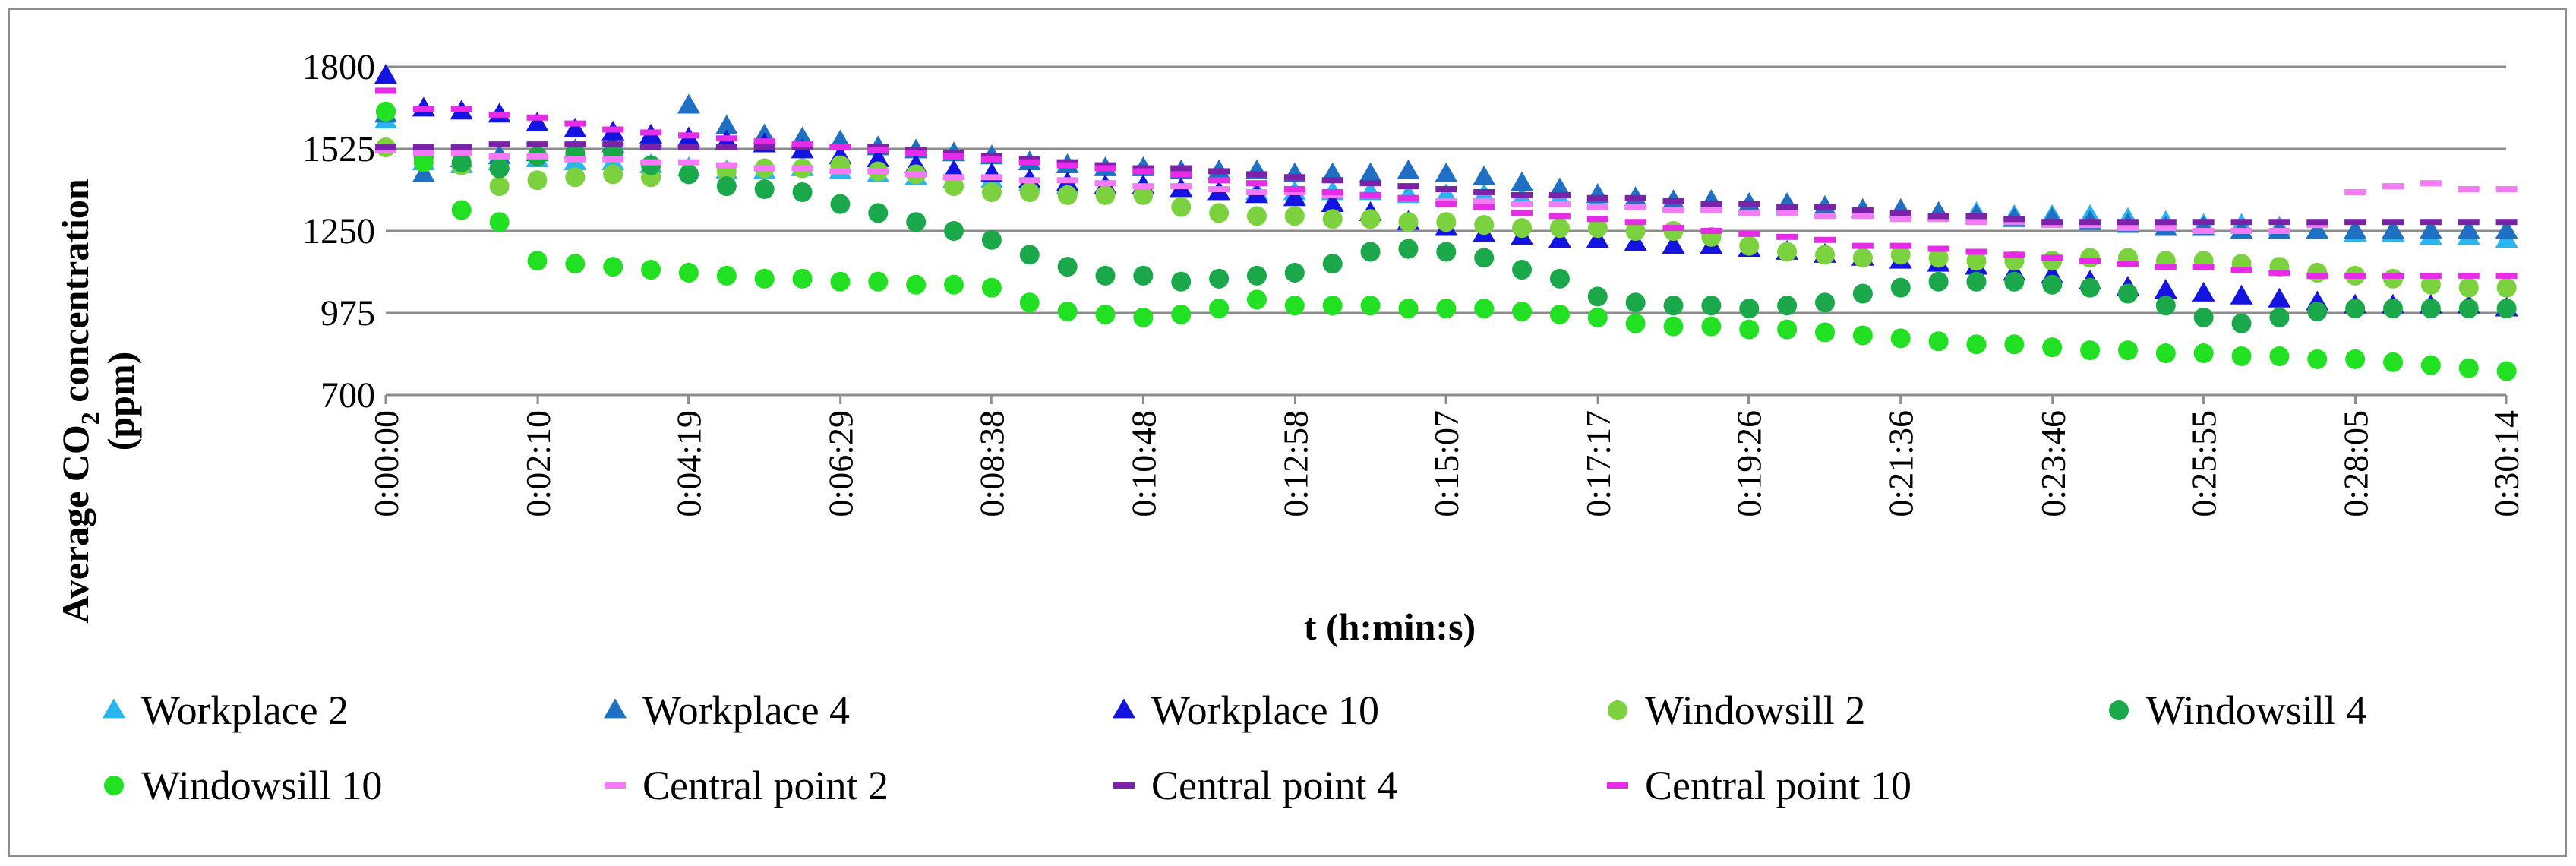  Describe the element at coordinates (1750, 464) in the screenshot. I see `x-tick-label: 0:19:26` at that location.